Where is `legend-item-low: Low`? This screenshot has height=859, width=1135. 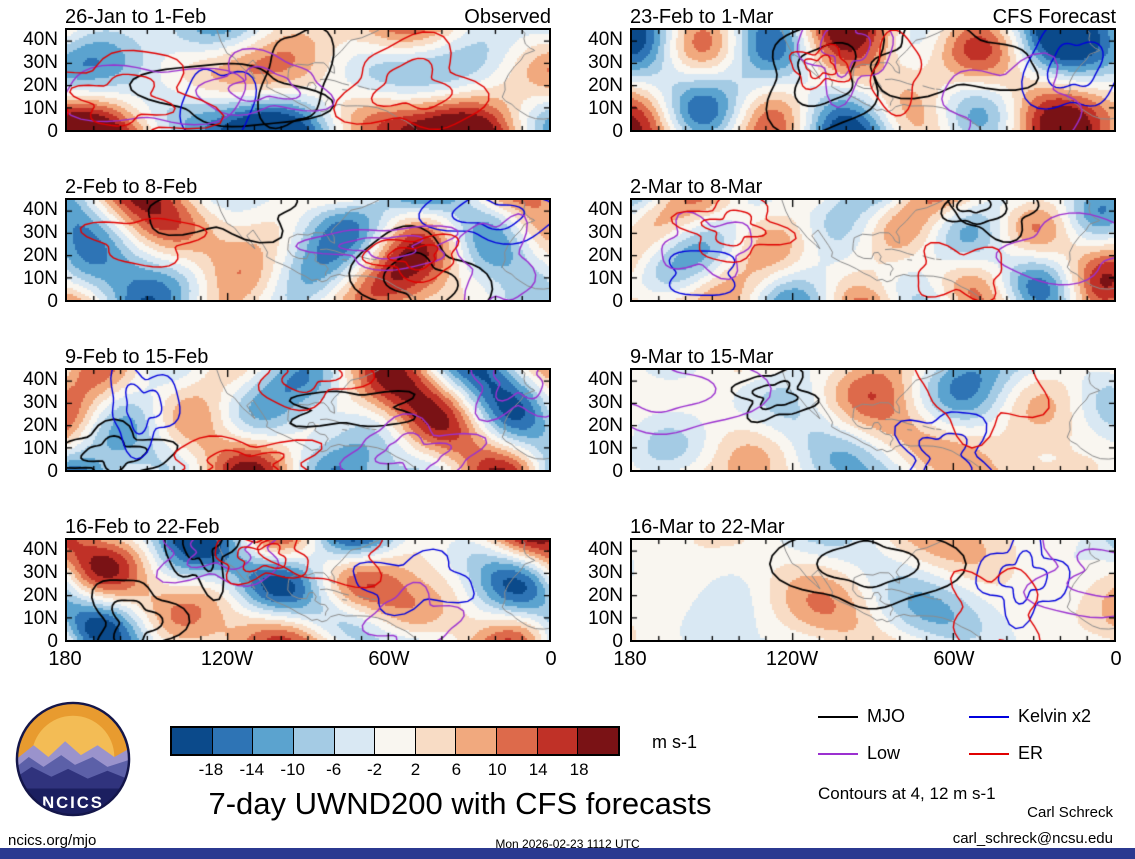
legend-item-low: Low is located at coordinates (893, 753).